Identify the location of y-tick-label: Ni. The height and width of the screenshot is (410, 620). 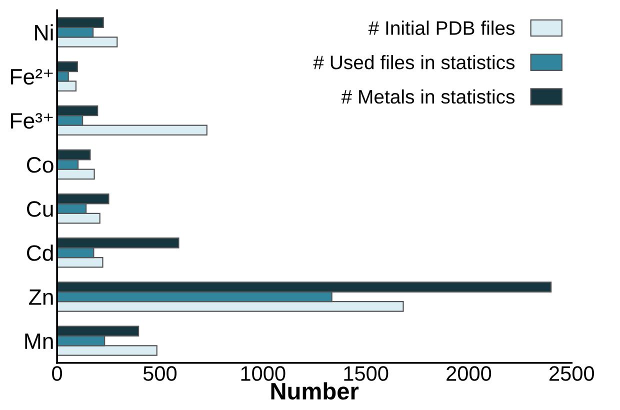
(44, 32).